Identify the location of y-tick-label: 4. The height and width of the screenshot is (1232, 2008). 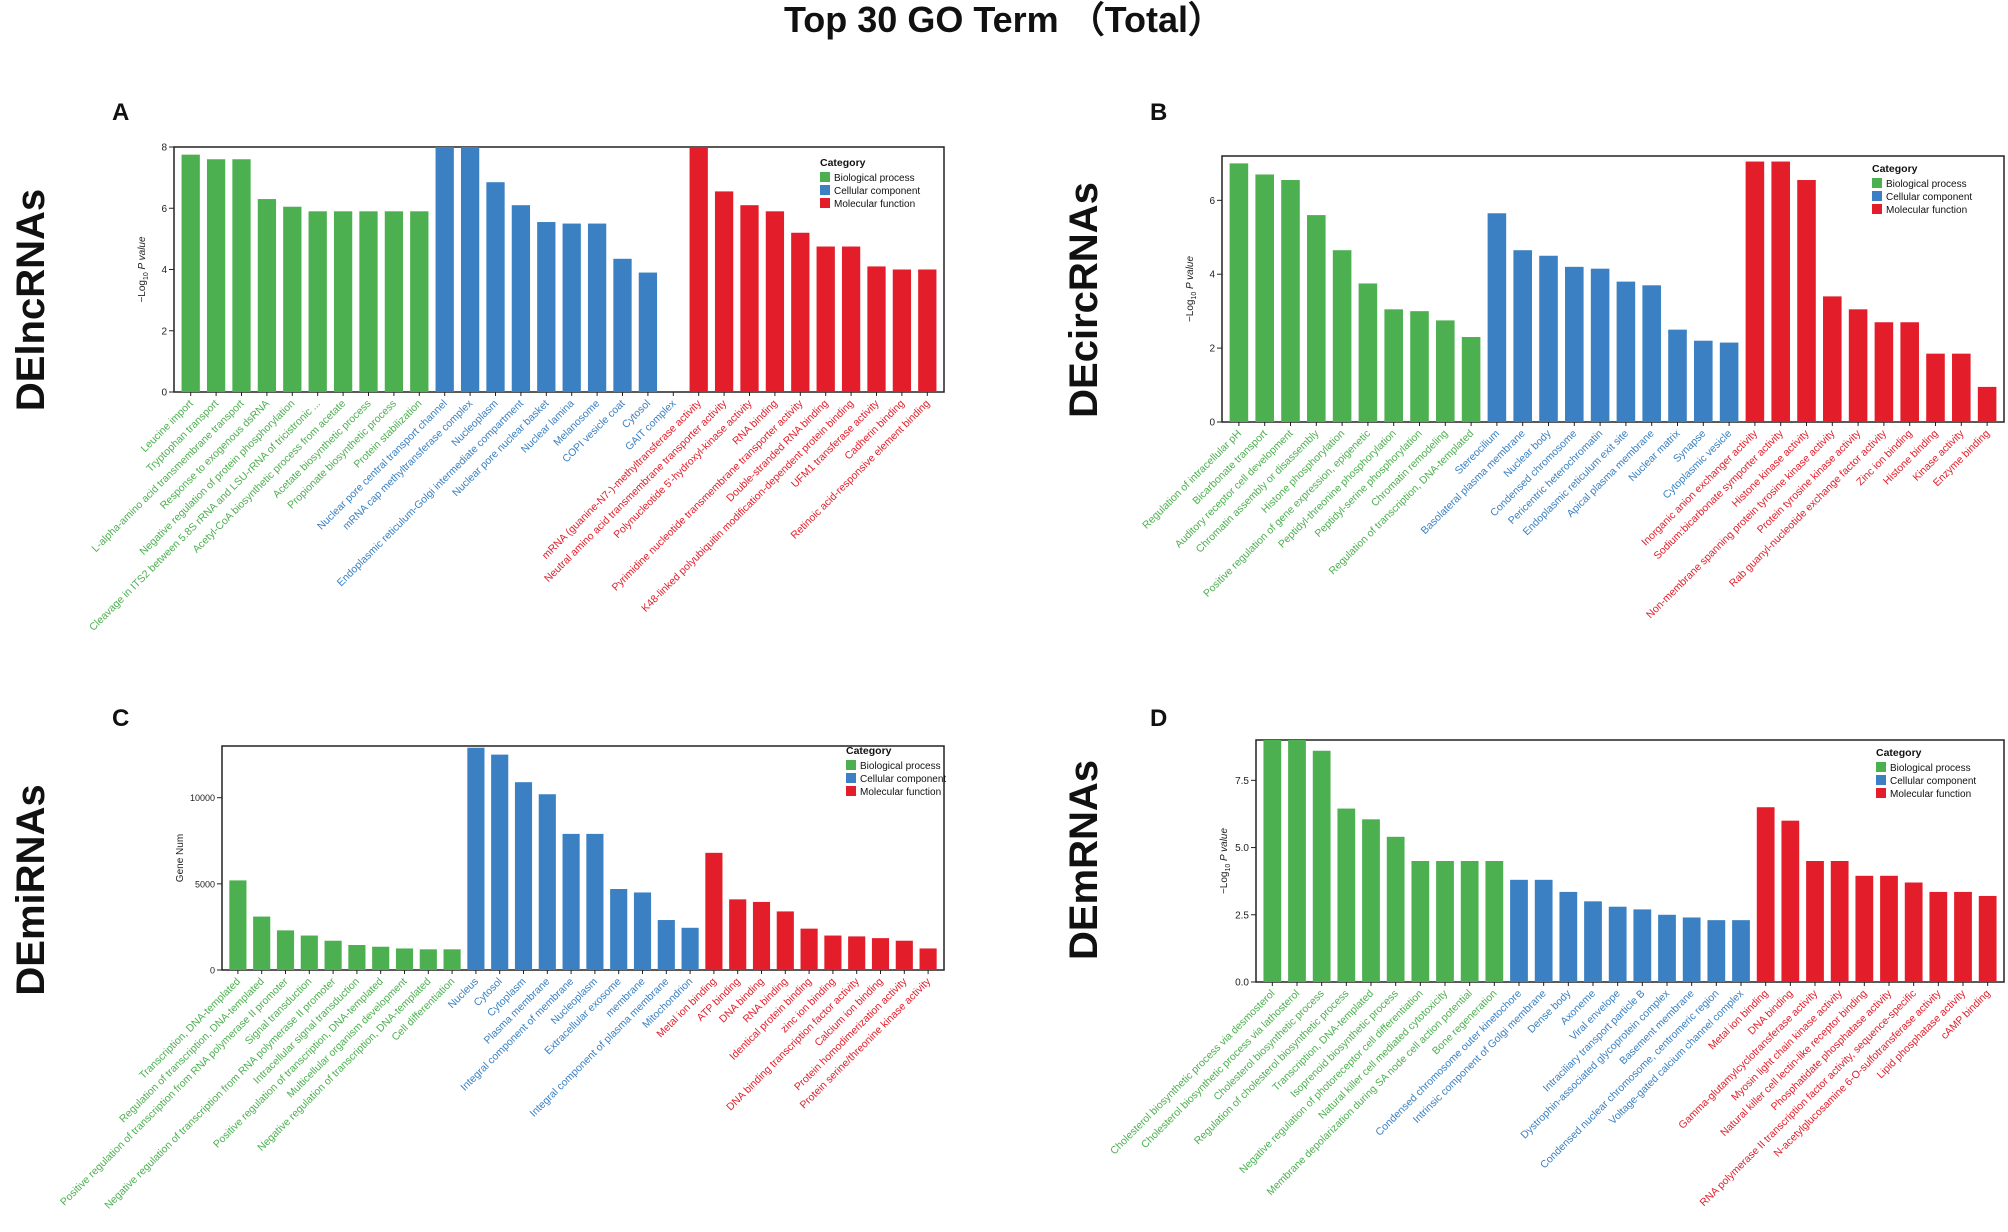
(164, 270).